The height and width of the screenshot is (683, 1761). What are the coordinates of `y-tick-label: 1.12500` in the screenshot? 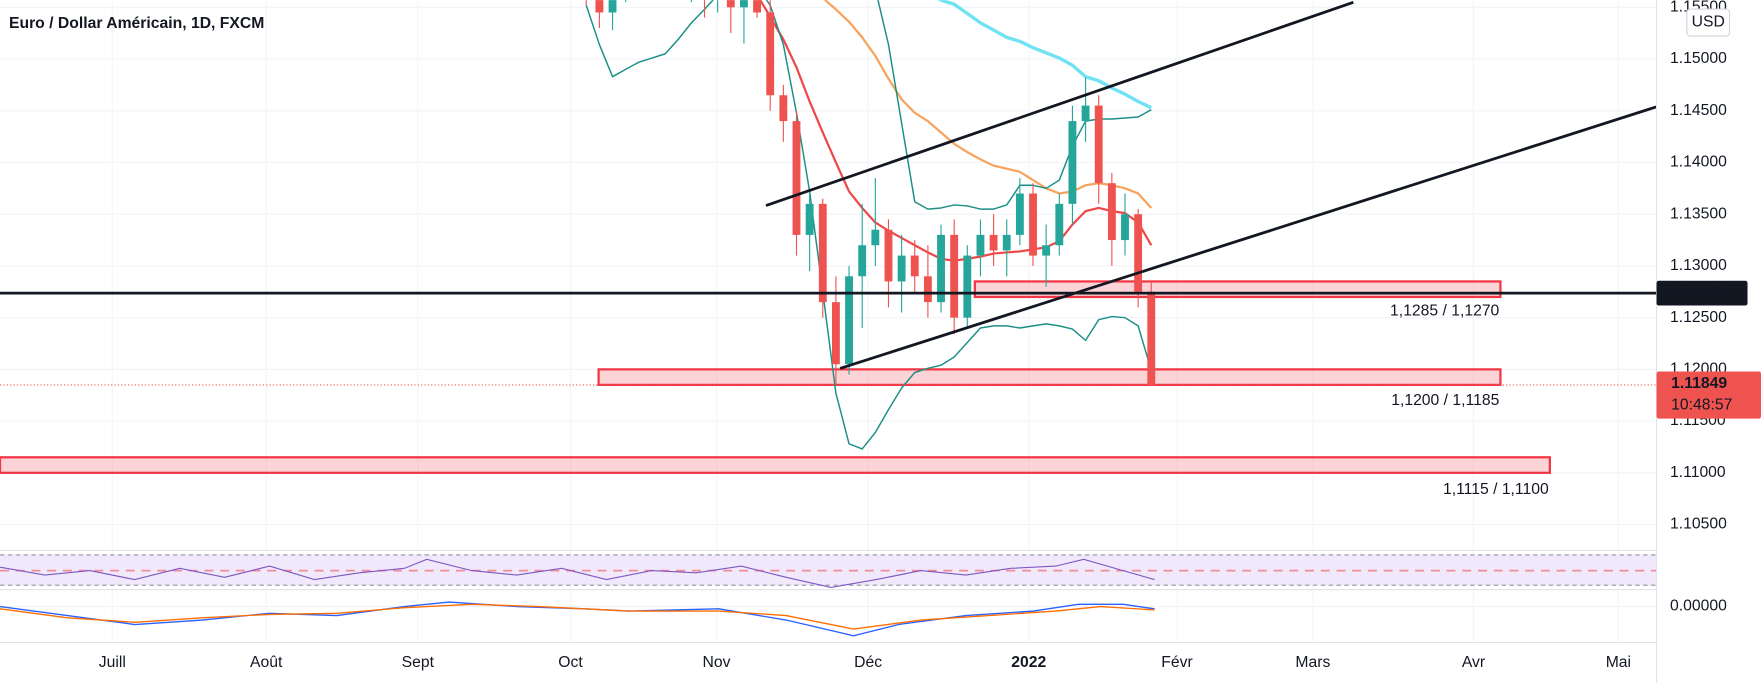 It's located at (1698, 317).